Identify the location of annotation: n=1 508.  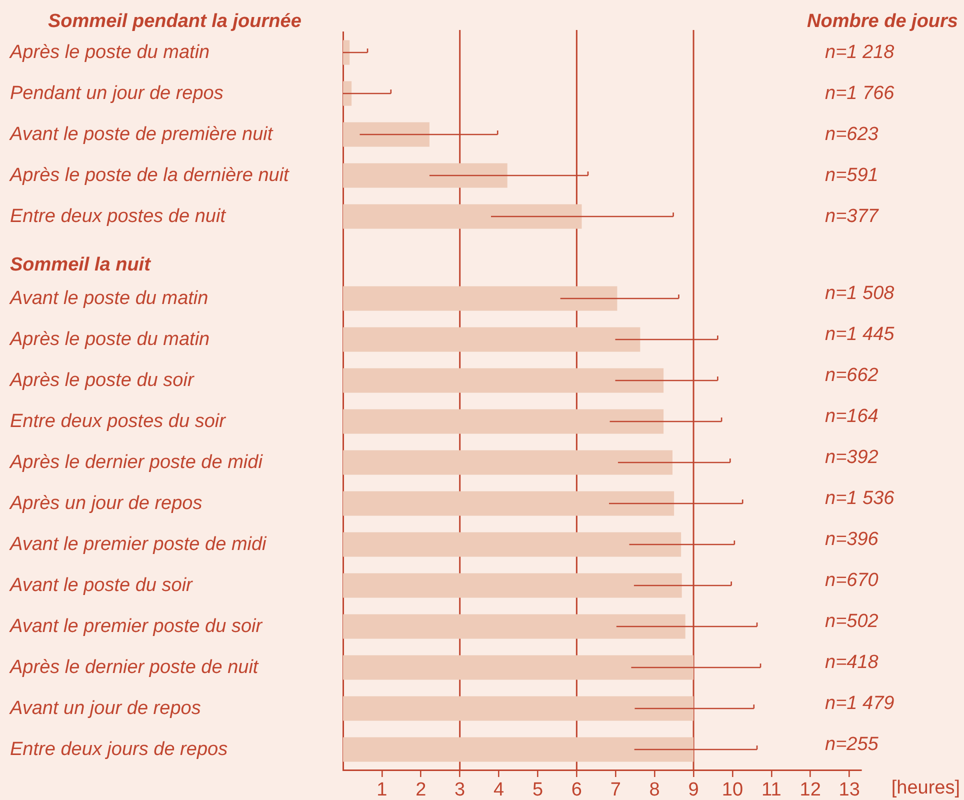
(860, 293).